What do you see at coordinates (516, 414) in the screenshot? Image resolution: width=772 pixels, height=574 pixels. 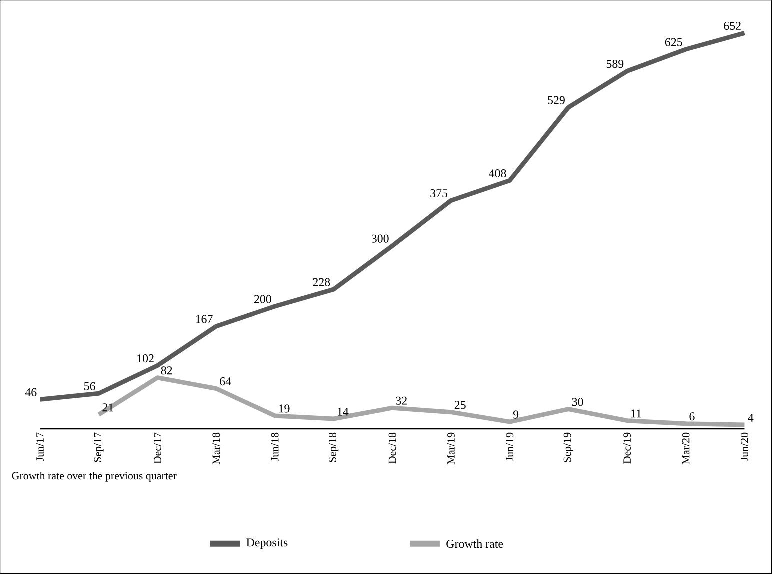 I see `data-label: 9` at bounding box center [516, 414].